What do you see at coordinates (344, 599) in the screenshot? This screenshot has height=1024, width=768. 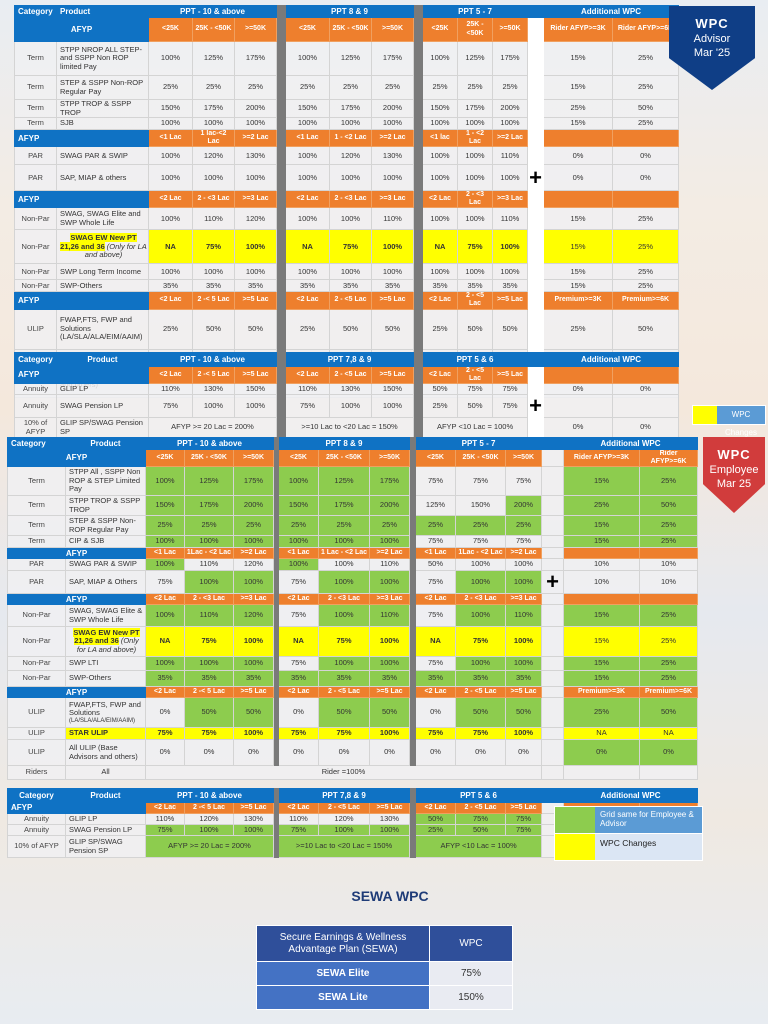 I see `band-label: 2 - <3 Lac` at bounding box center [344, 599].